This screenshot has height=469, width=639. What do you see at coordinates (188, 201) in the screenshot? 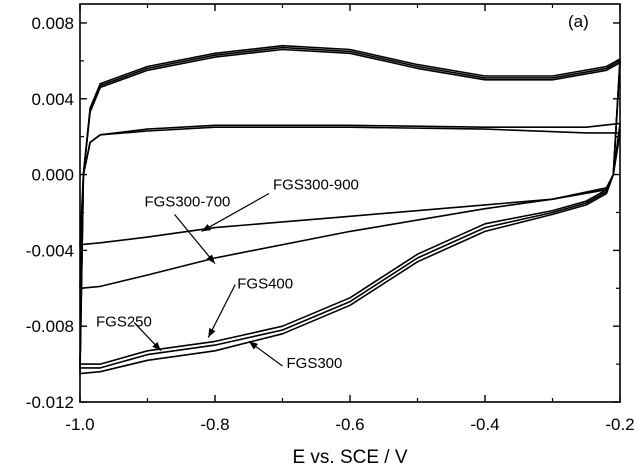
I see `annotation-label: FGS300-700` at bounding box center [188, 201].